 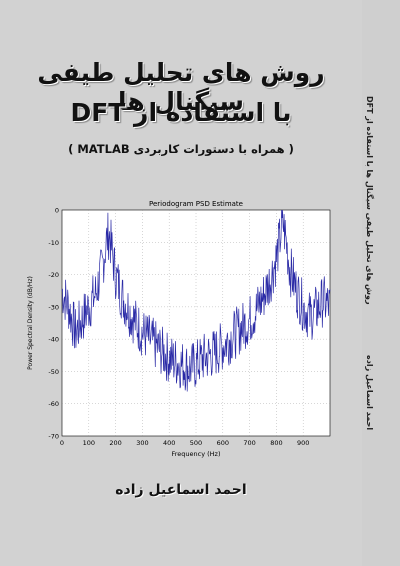 What do you see at coordinates (196, 443) in the screenshot?
I see `x-tick-label: 500` at bounding box center [196, 443].